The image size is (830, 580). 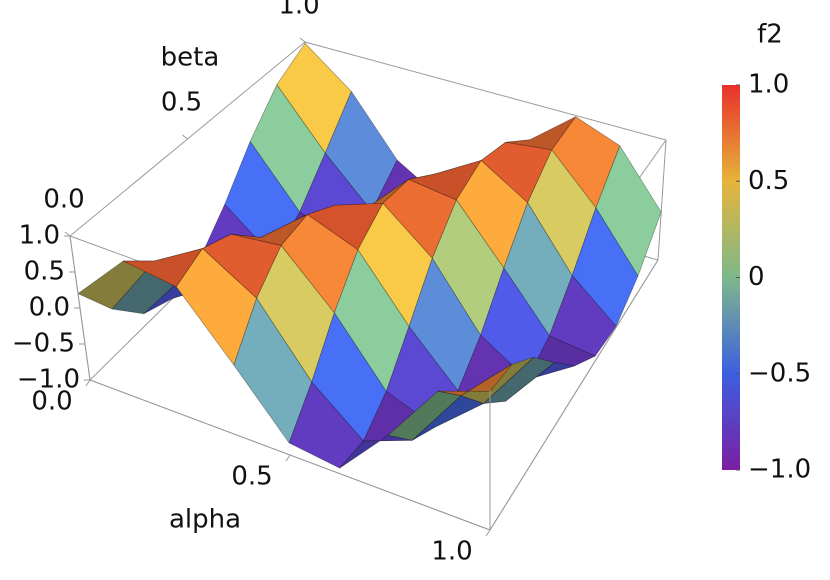 I want to click on z-tick-label: 0.0, so click(x=49, y=308).